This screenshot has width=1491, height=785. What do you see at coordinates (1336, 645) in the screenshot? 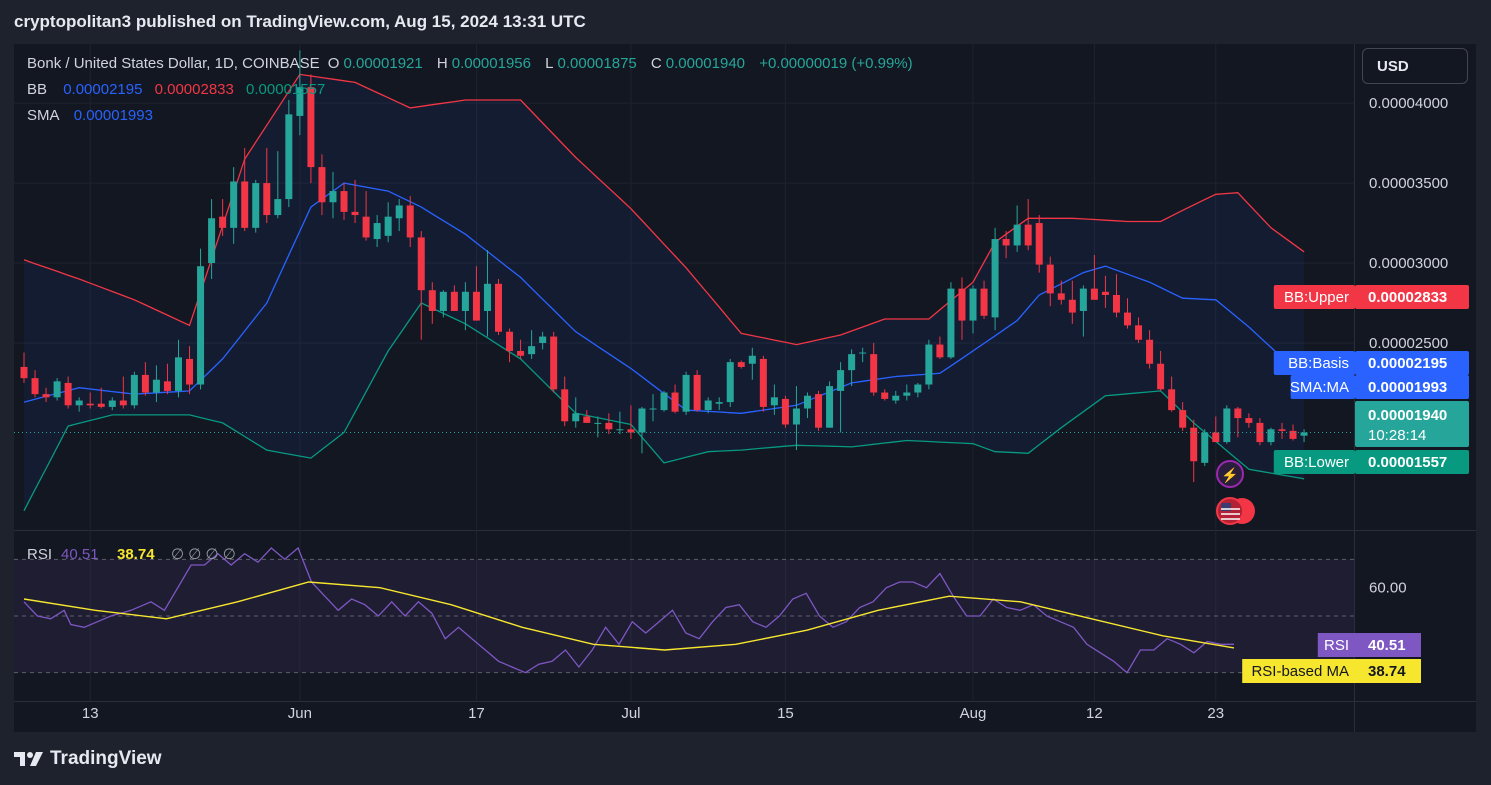
I see `rsi-tag-label-box` at bounding box center [1336, 645].